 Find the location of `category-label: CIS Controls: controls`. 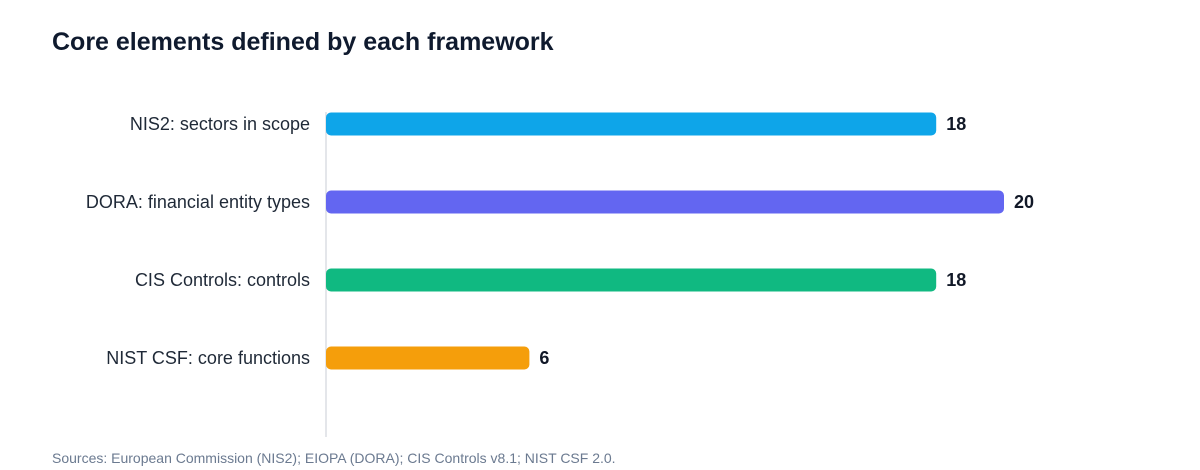

category-label: CIS Controls: controls is located at coordinates (222, 280).